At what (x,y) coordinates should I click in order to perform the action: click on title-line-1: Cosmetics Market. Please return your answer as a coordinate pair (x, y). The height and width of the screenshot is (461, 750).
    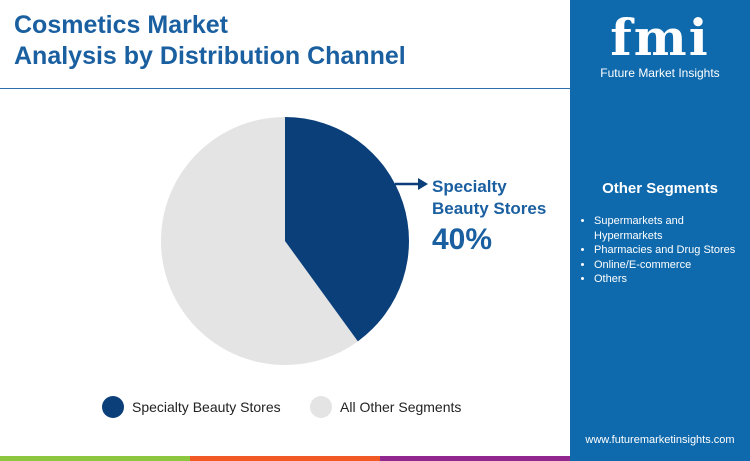
    Looking at the image, I should click on (121, 25).